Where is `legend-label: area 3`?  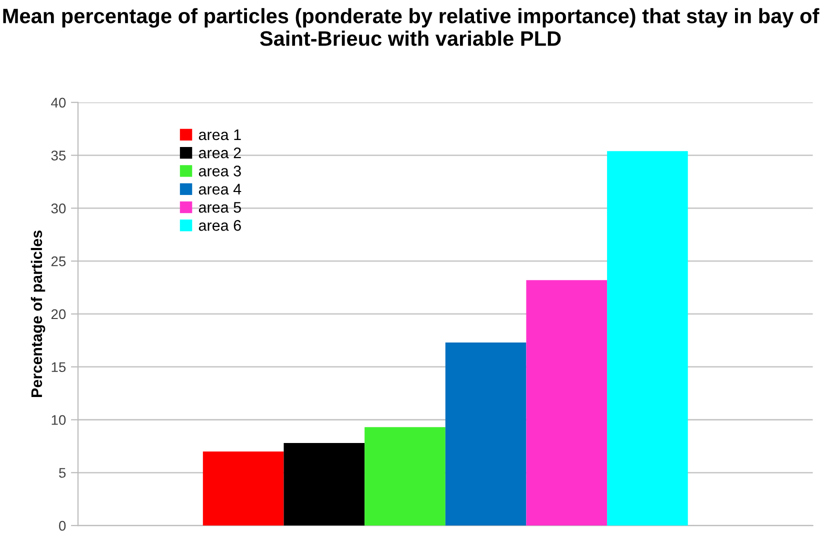
legend-label: area 3 is located at coordinates (219, 171).